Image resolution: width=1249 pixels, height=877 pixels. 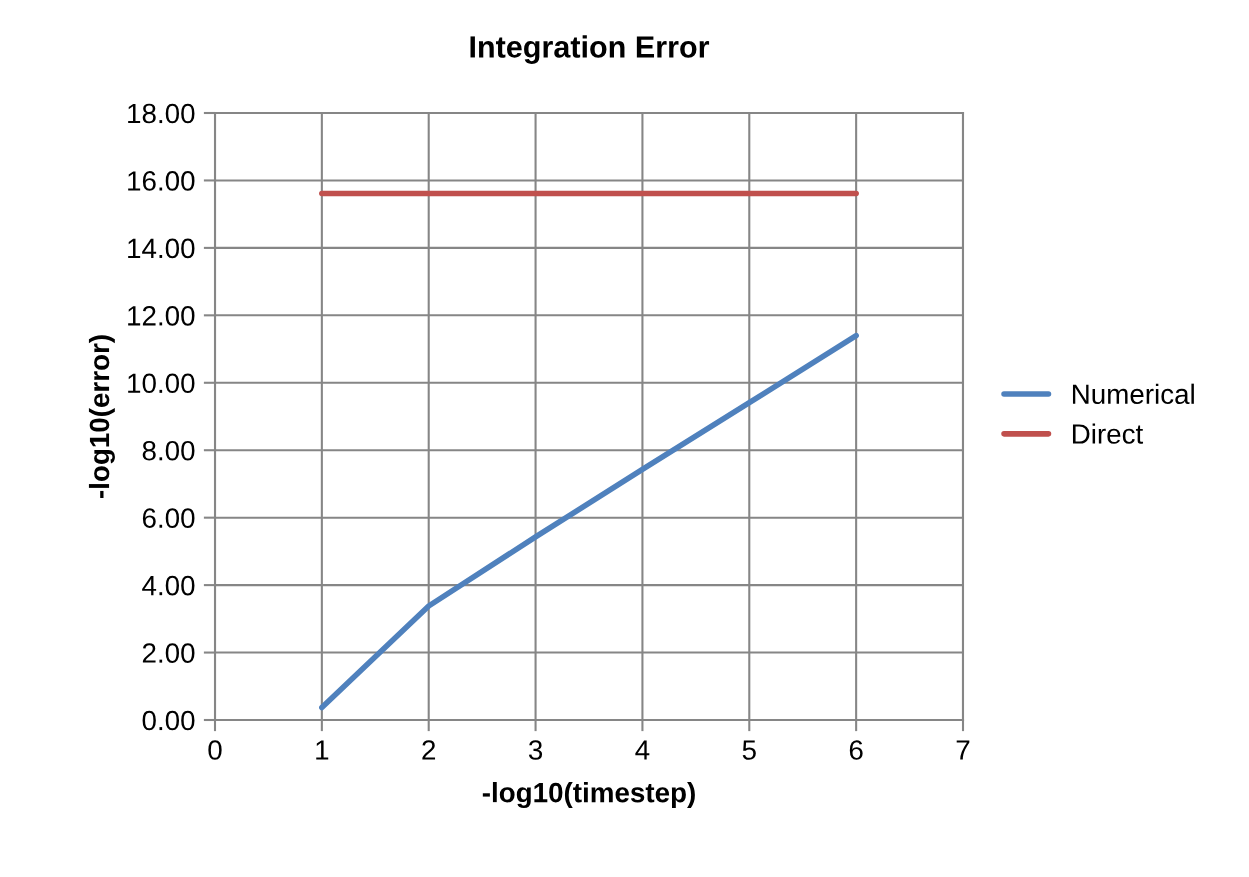 I want to click on y-tick-label: 18.00, so click(x=161, y=113).